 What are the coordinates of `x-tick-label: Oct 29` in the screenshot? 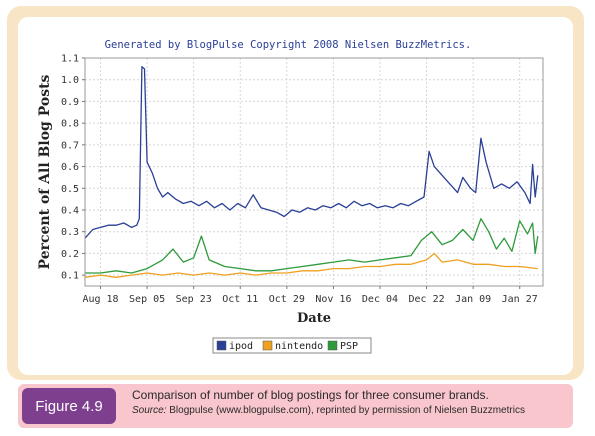 It's located at (287, 299).